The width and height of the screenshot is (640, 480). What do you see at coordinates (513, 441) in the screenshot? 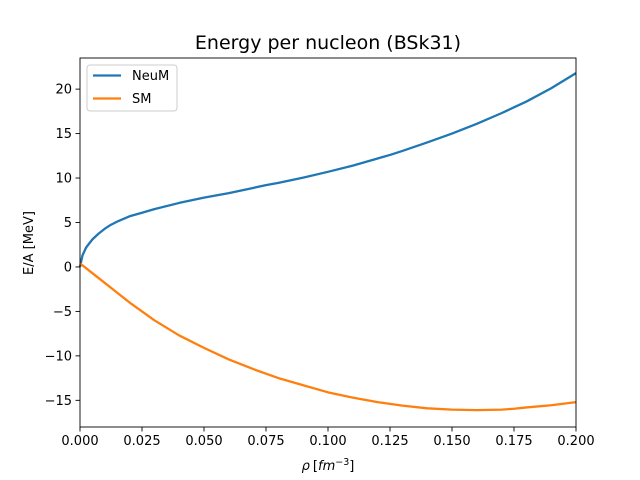
I see `x-tick-label: 0.175` at bounding box center [513, 441].